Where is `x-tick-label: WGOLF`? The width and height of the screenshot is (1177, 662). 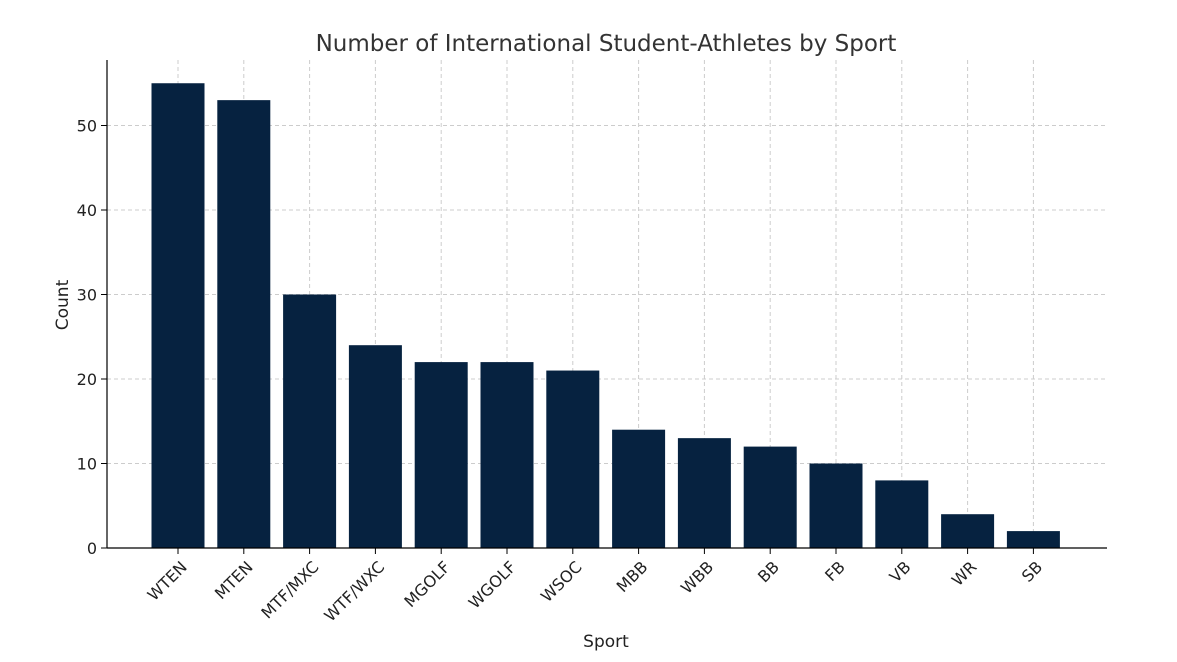
x-tick-label: WGOLF is located at coordinates (492, 584).